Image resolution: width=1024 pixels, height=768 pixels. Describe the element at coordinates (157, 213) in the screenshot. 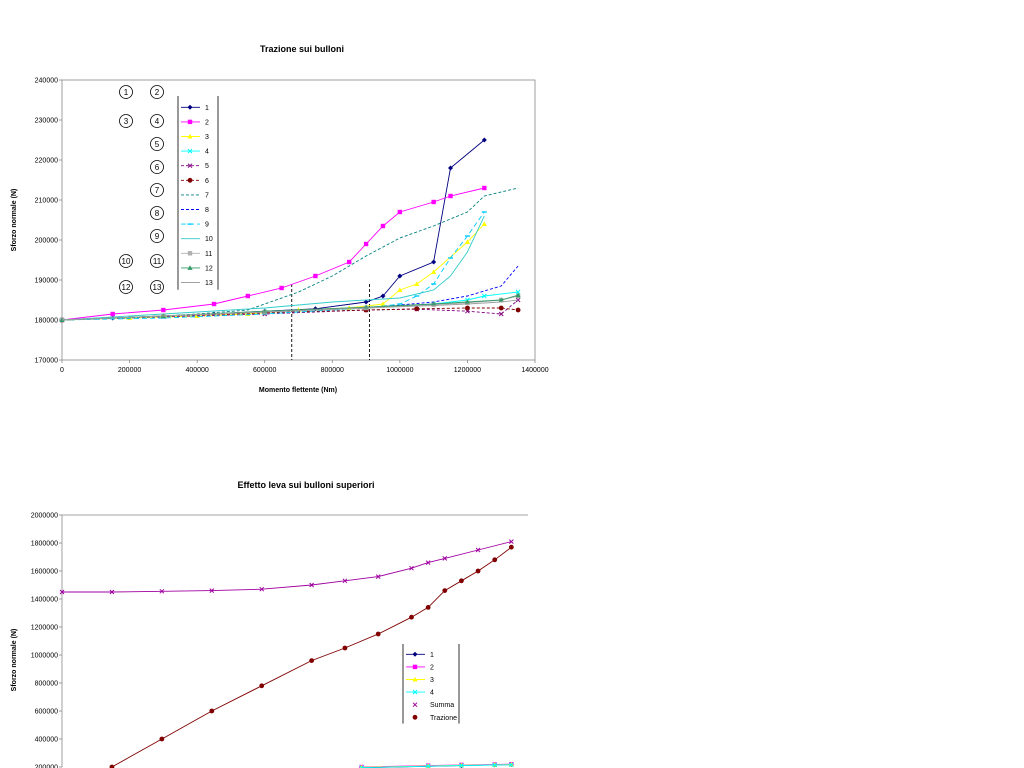

I see `bolt-label: 8` at that location.